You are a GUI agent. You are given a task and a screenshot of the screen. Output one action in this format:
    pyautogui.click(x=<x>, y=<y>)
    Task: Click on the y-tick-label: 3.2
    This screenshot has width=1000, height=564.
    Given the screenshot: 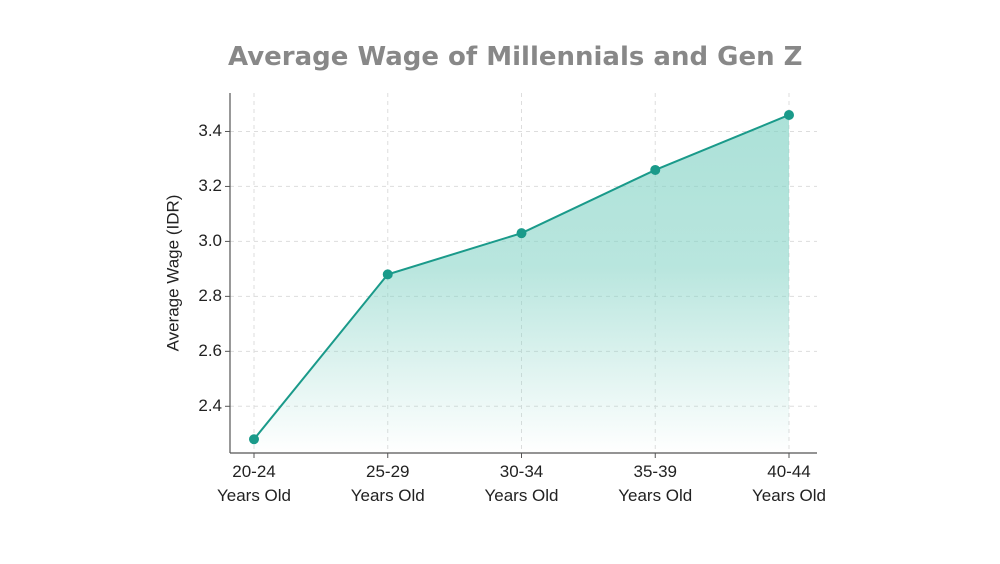 What is the action you would take?
    pyautogui.click(x=210, y=185)
    